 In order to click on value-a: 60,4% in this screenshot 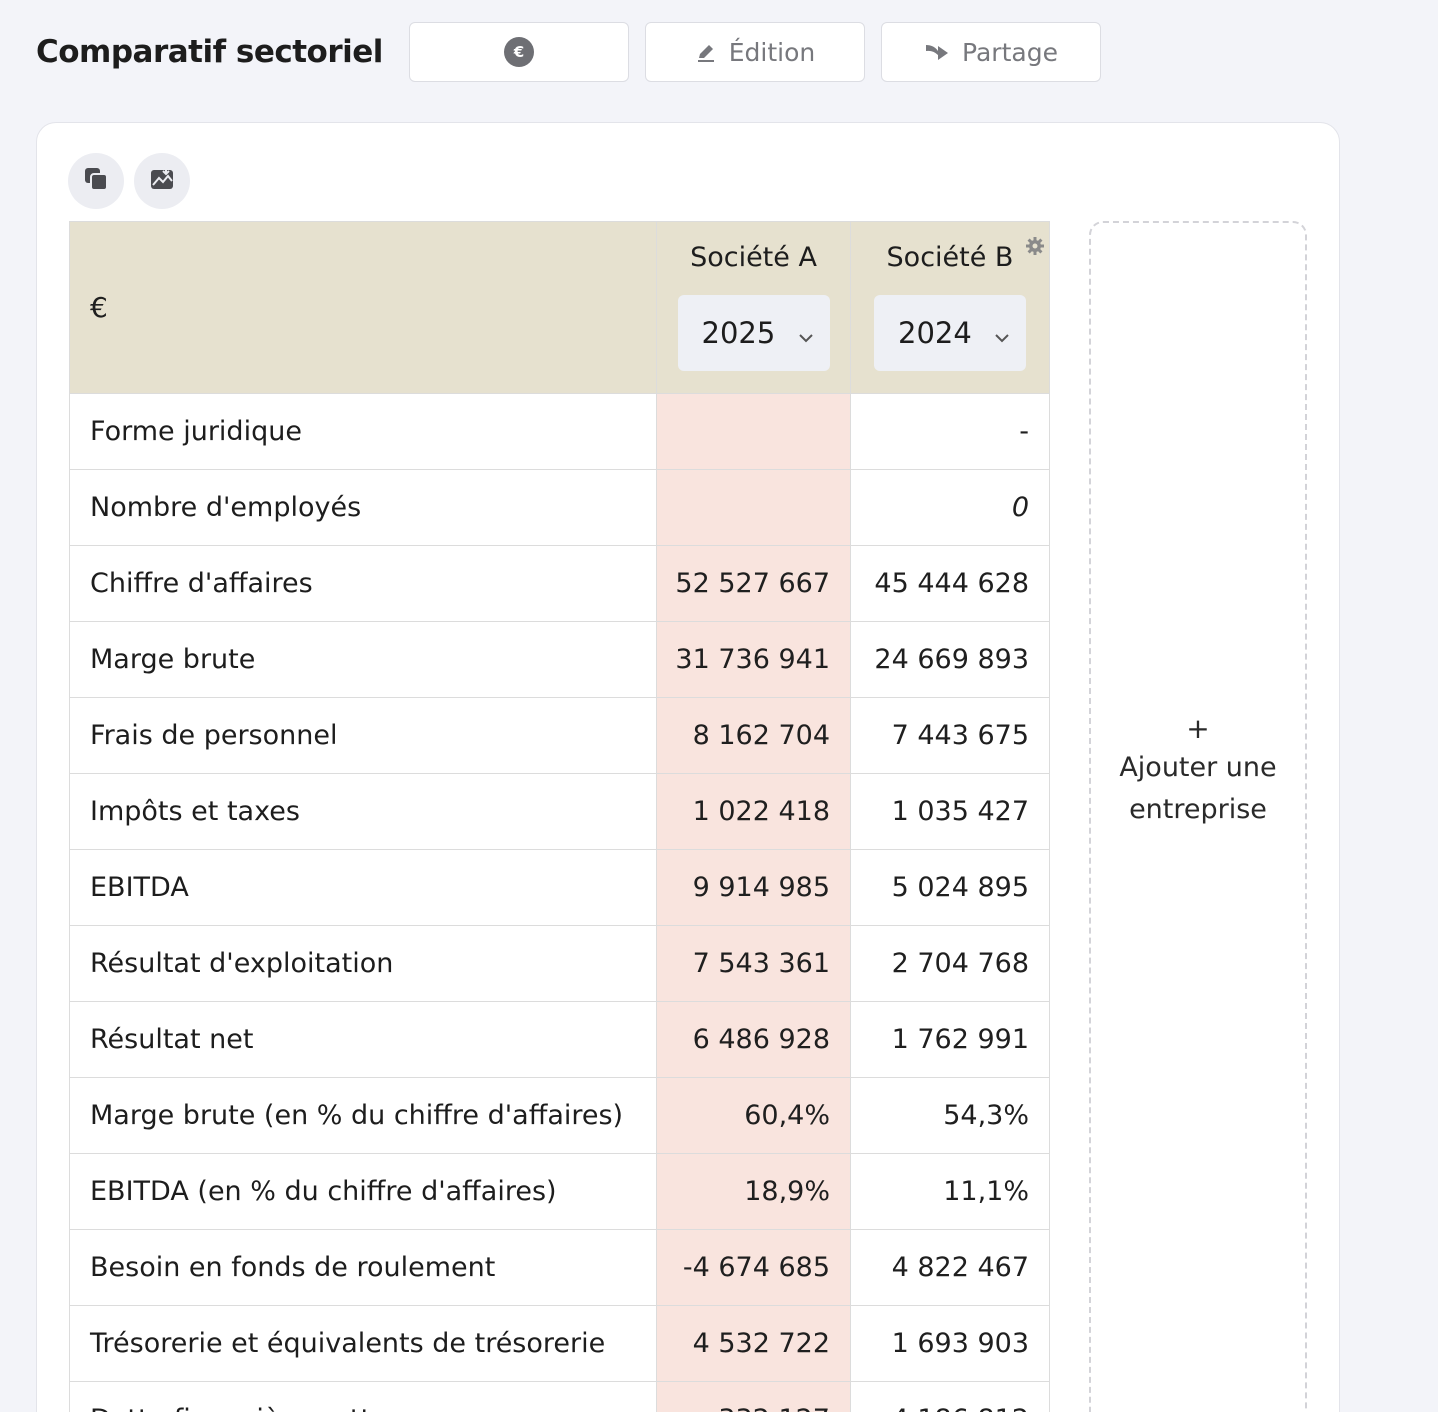, I will do `click(753, 1115)`.